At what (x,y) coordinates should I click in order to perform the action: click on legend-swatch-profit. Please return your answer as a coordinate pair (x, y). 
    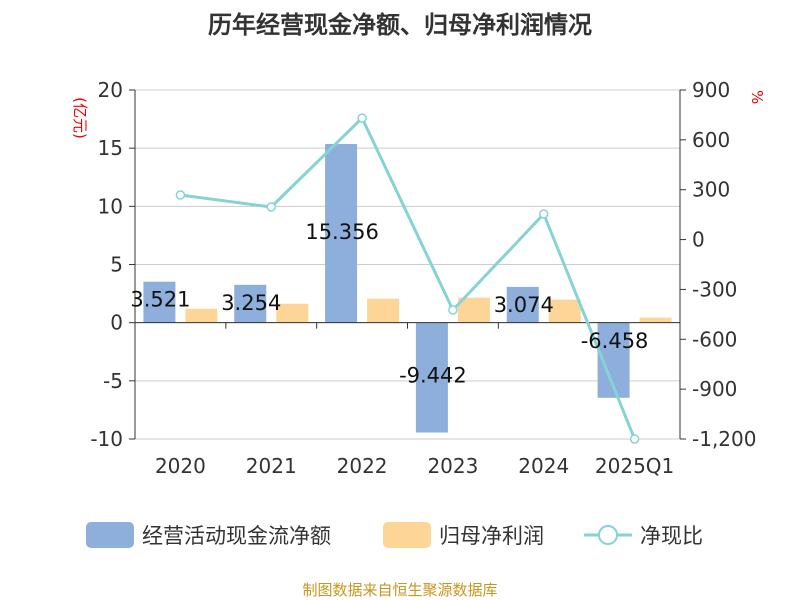
    Looking at the image, I should click on (407, 535).